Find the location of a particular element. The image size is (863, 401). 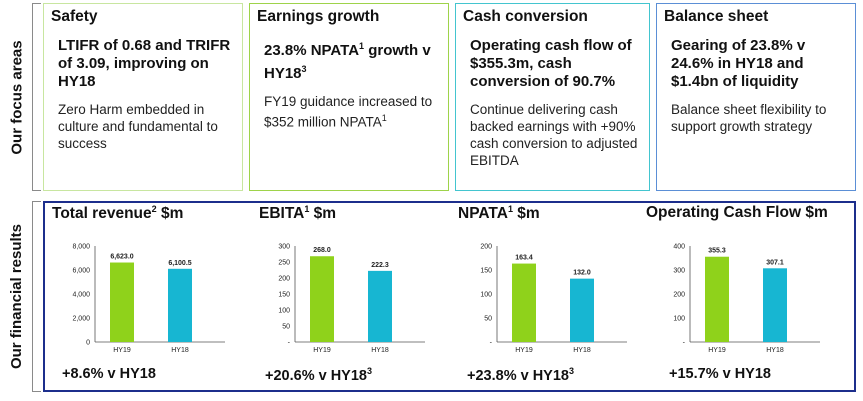

financial-results-bracket is located at coordinates (36, 296).